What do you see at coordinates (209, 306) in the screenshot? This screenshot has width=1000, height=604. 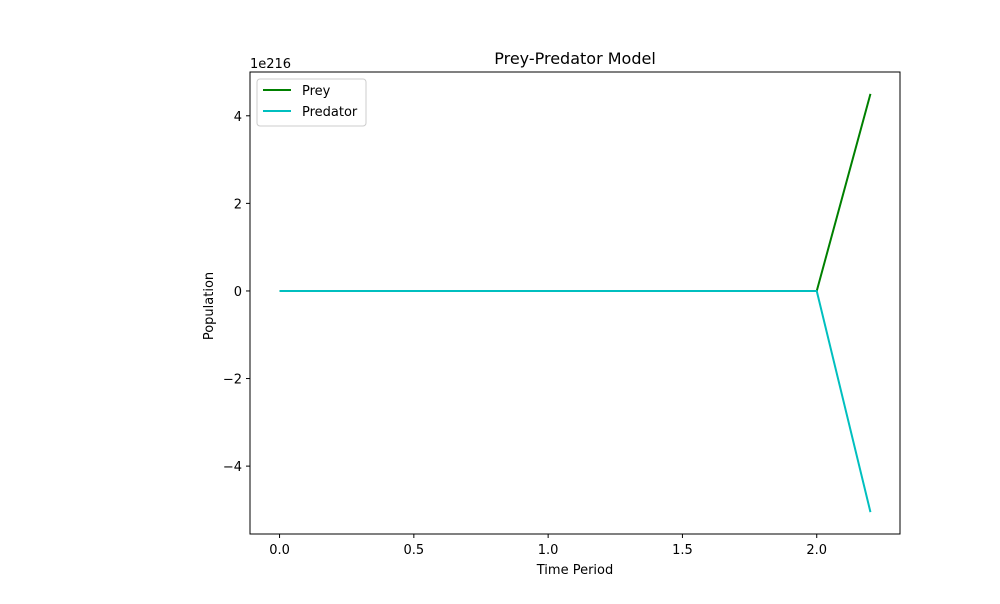 I see `y-axis-label: Population` at bounding box center [209, 306].